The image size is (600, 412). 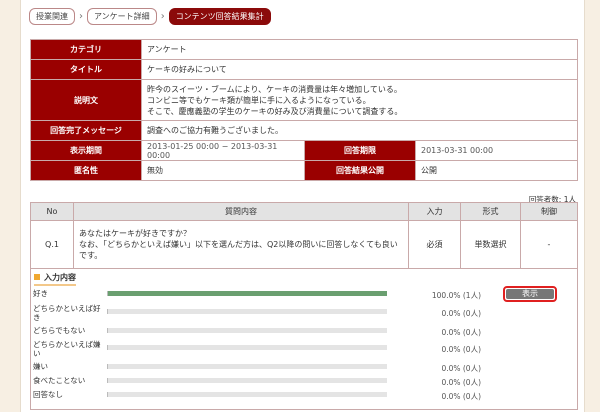 What do you see at coordinates (59, 380) in the screenshot?
I see `option-label: 食べたことない` at bounding box center [59, 380].